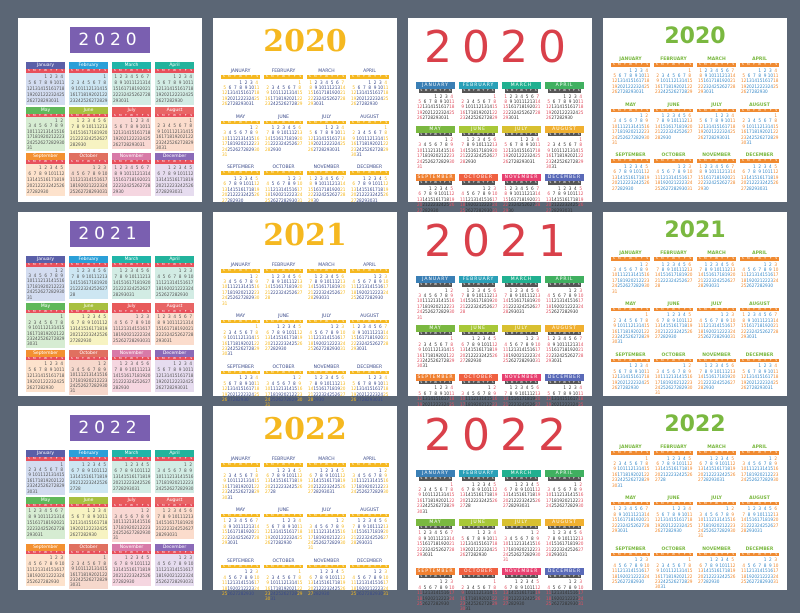 The width and height of the screenshot is (800, 613). Describe the element at coordinates (256, 98) in the screenshot. I see `day-number: 25` at that location.